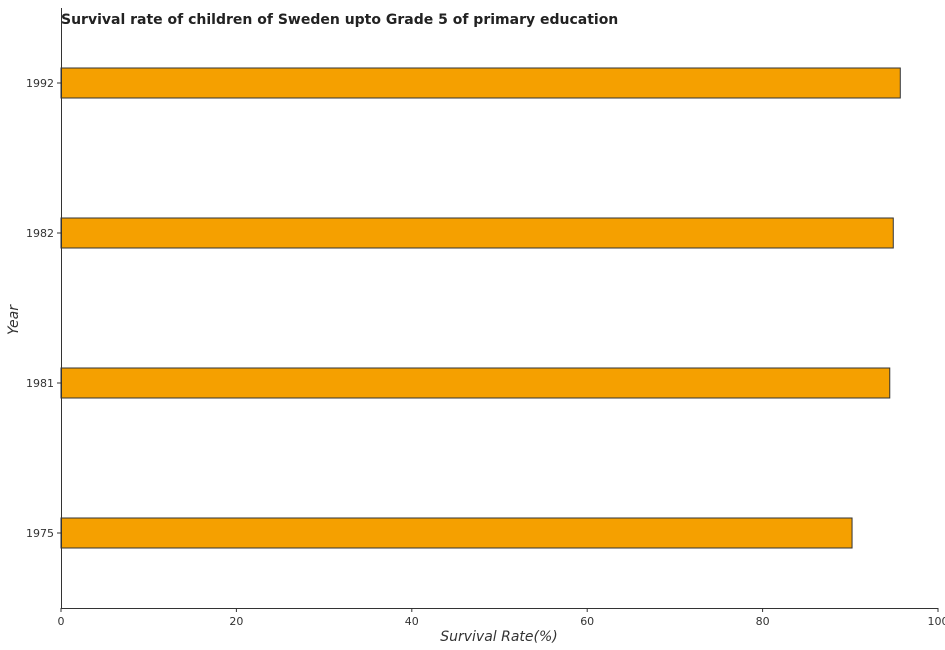 The height and width of the screenshot is (650, 945). Describe the element at coordinates (456, 533) in the screenshot. I see `bar-1975` at that location.